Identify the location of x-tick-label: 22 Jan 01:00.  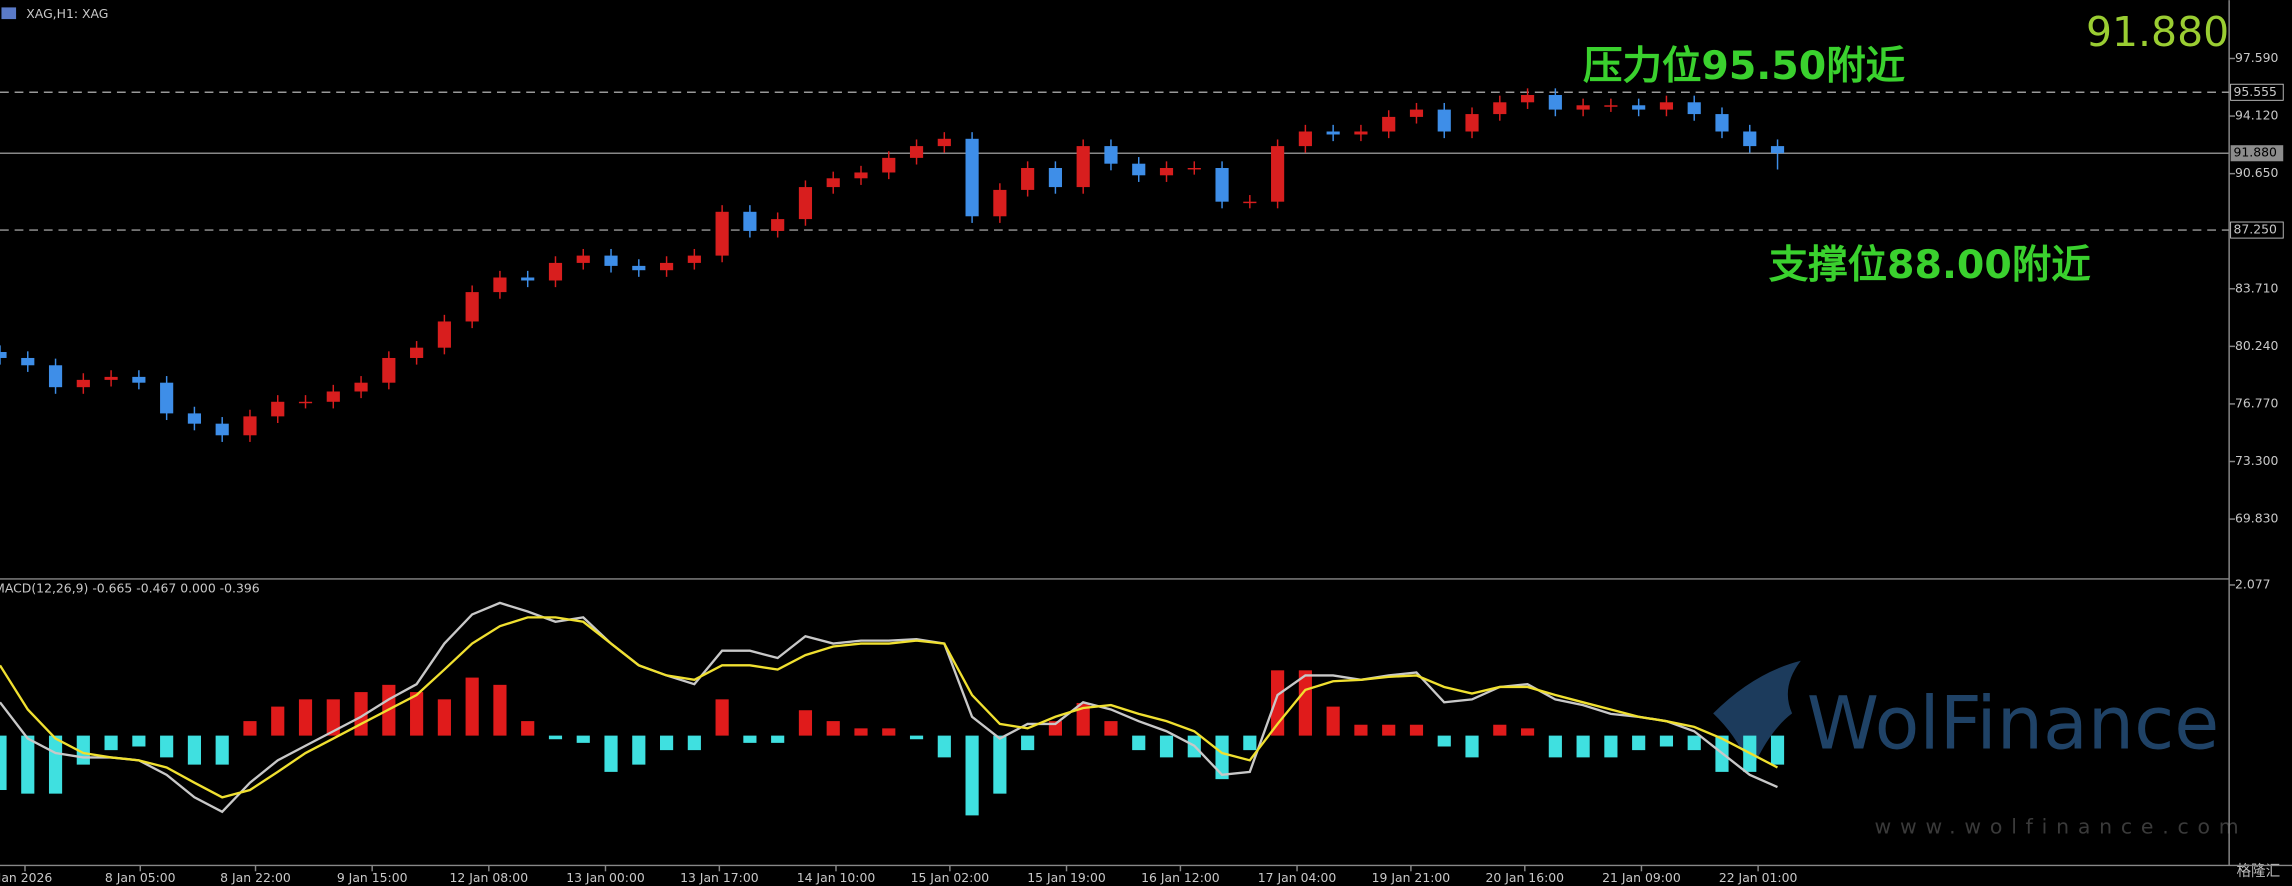
(1758, 877).